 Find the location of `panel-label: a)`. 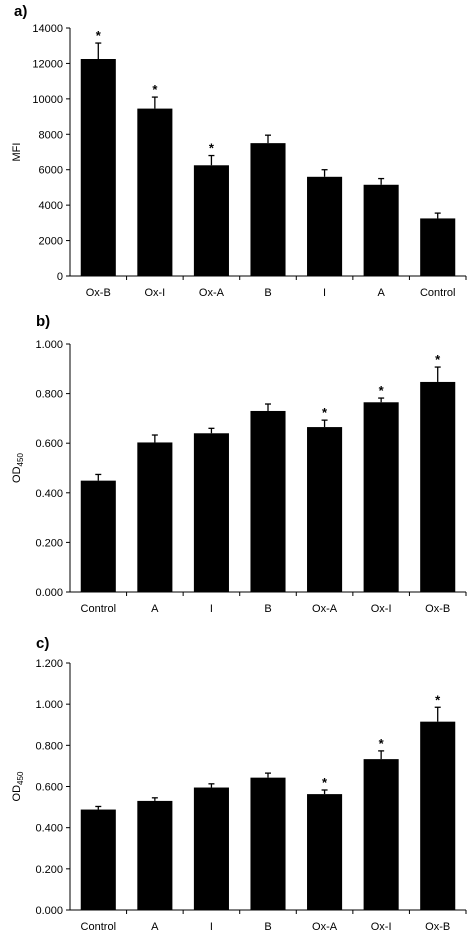

panel-label: a) is located at coordinates (20, 11).